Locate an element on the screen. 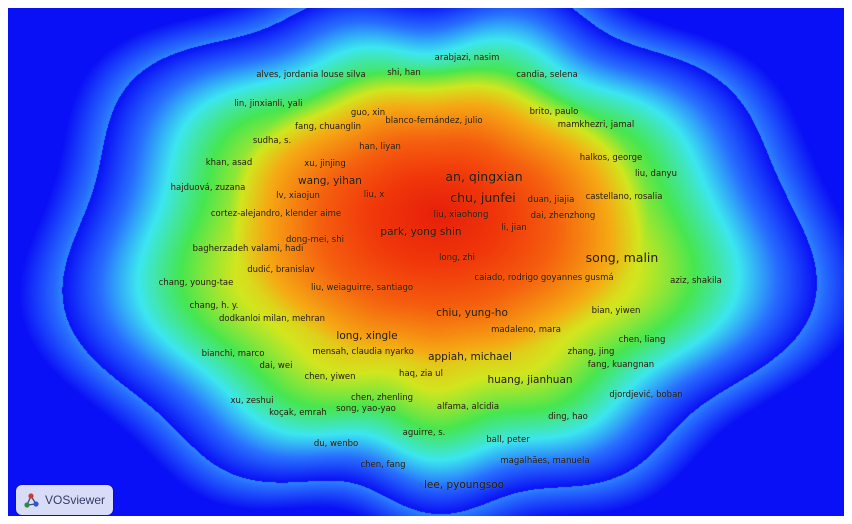  author-label: chang, h. y. is located at coordinates (214, 305).